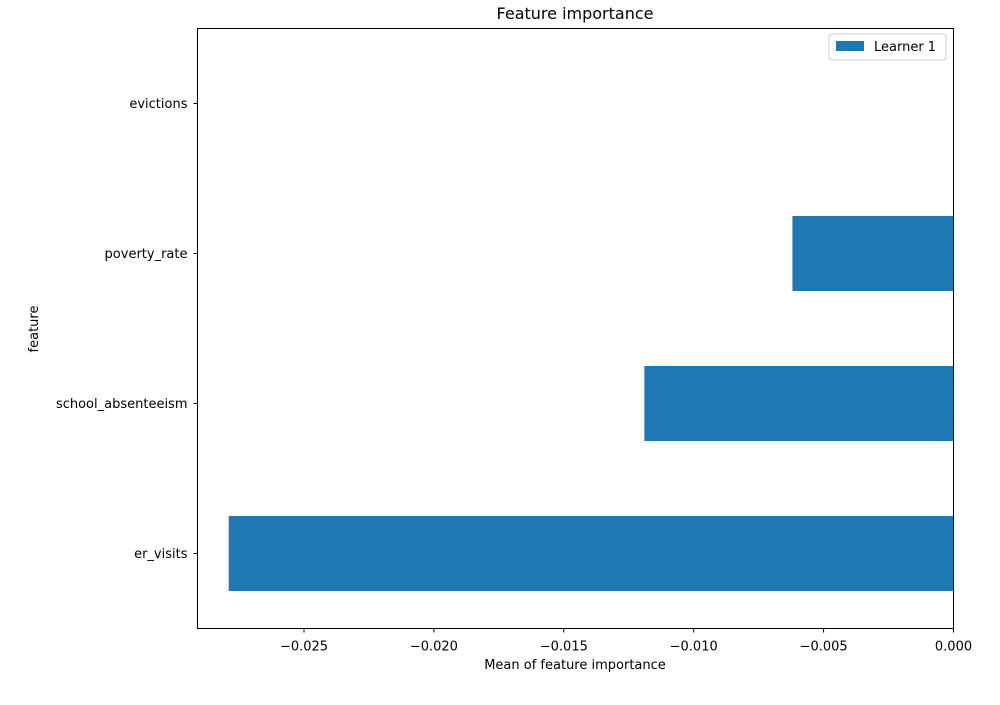 This screenshot has width=1000, height=705. What do you see at coordinates (824, 647) in the screenshot?
I see `x-tick-label: −0.005` at bounding box center [824, 647].